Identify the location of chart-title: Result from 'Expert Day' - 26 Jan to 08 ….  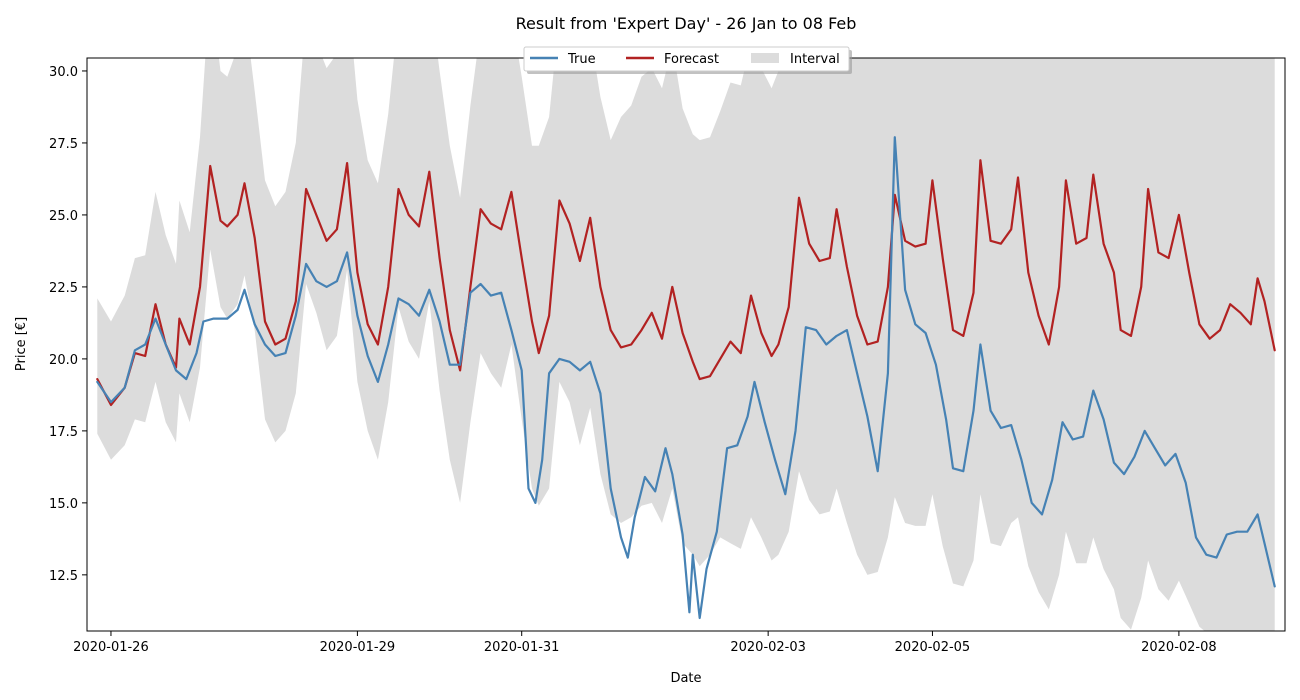
(686, 23).